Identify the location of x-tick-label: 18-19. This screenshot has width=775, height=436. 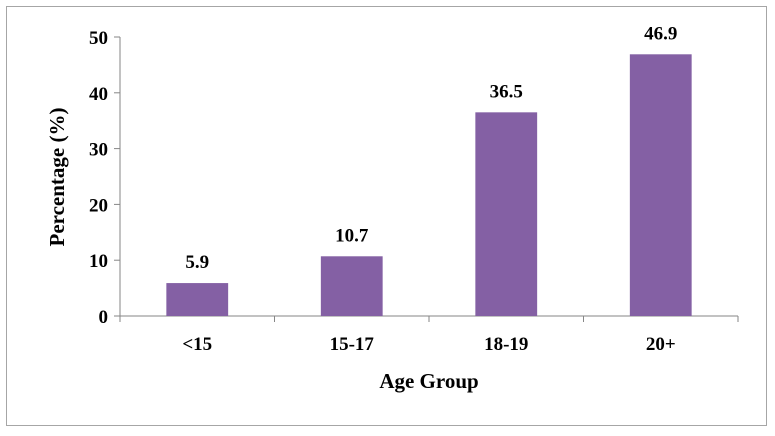
(506, 344).